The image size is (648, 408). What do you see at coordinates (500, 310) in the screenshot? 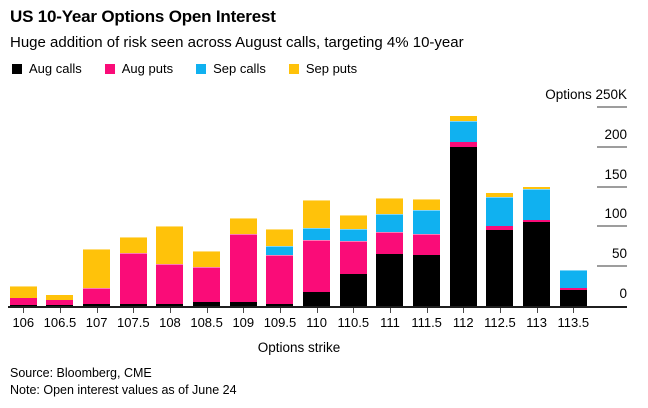
I see `x-tick-112.5` at bounding box center [500, 310].